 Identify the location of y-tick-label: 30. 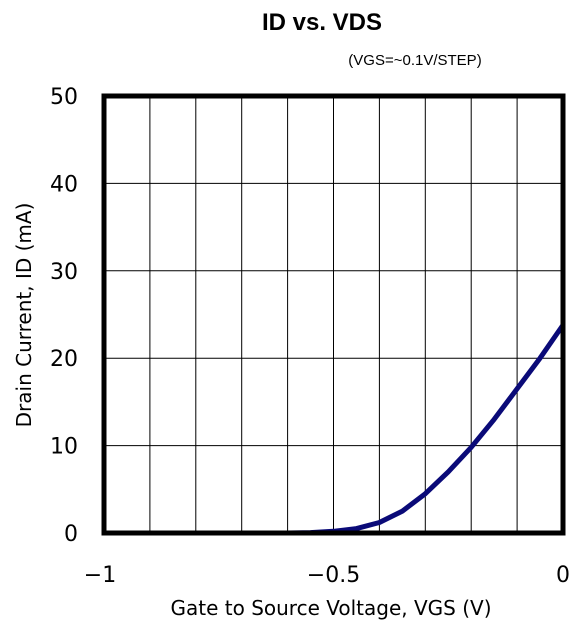
(64, 272).